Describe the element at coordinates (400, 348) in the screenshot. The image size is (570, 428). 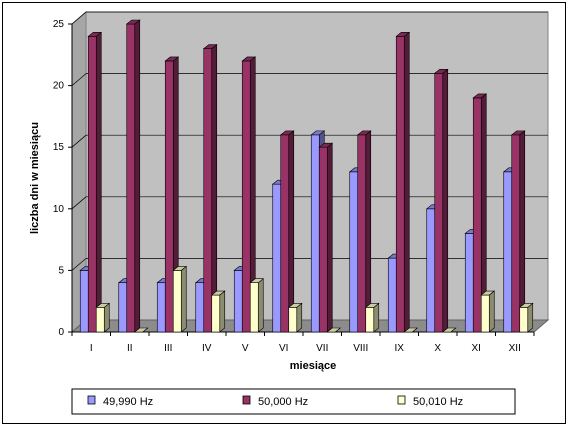
I see `x-tick-label: IX` at that location.